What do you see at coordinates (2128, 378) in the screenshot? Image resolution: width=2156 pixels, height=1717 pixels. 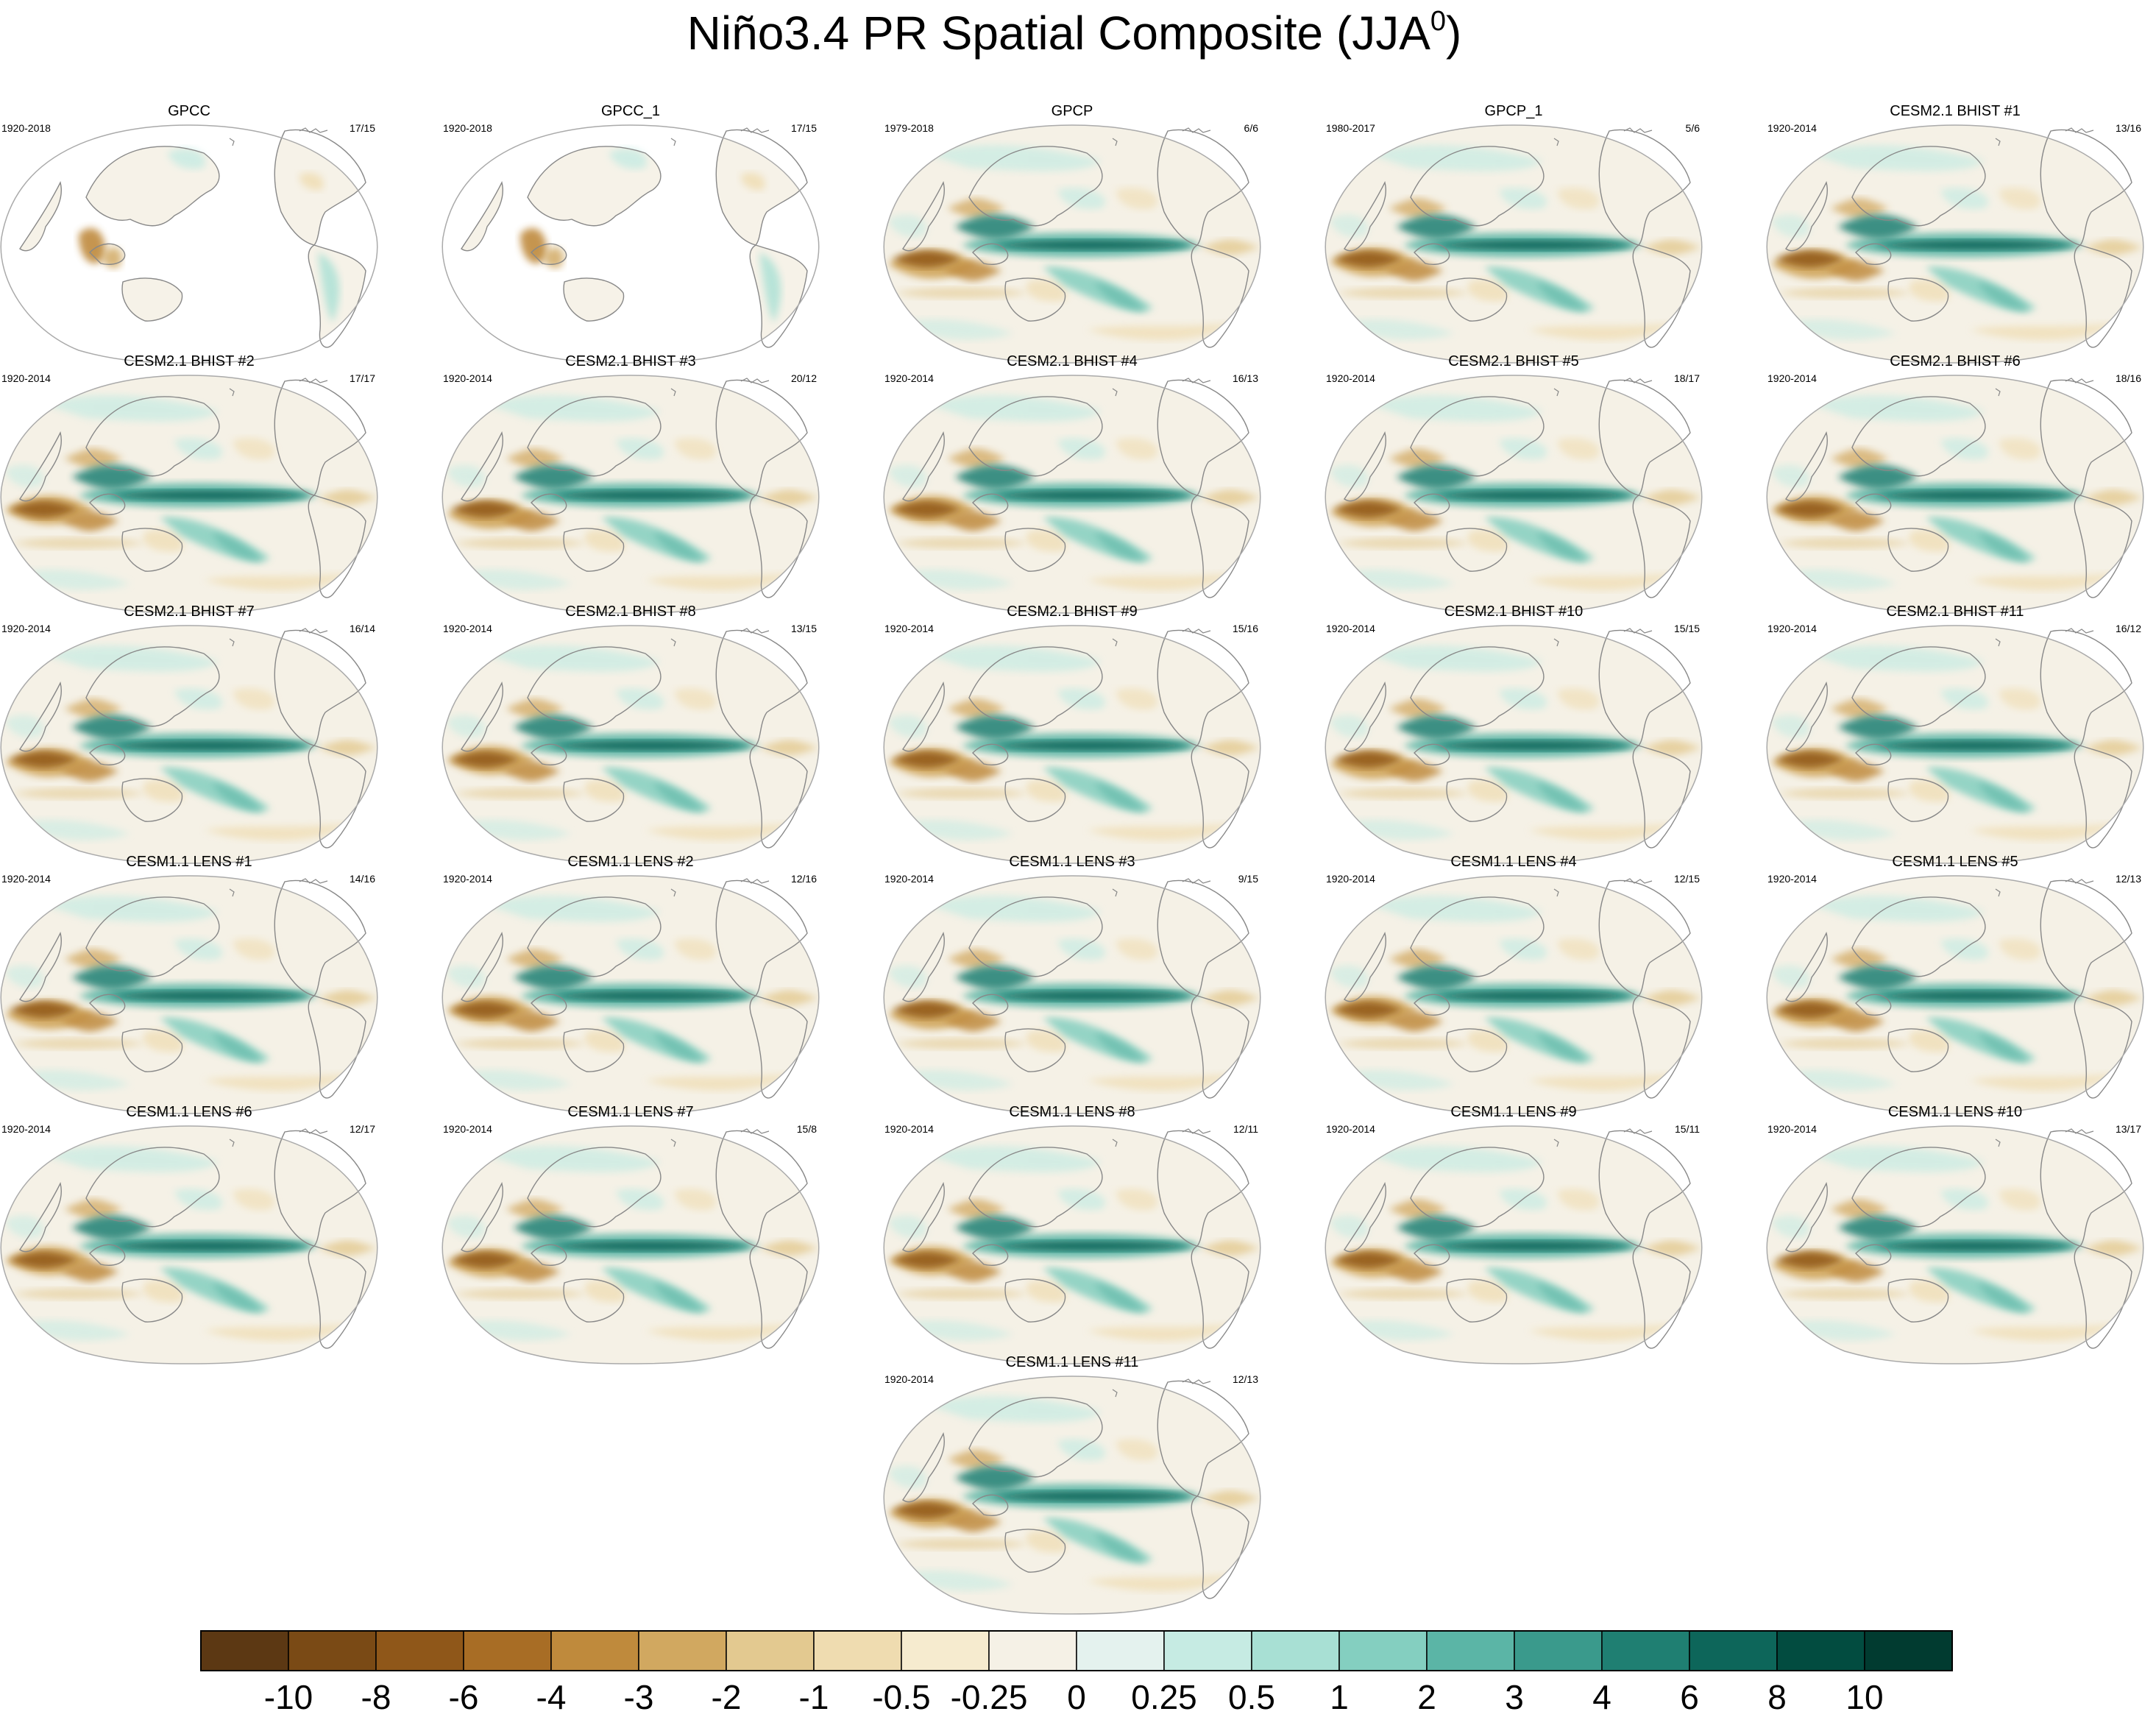 I see `panel-count: 18/16` at bounding box center [2128, 378].